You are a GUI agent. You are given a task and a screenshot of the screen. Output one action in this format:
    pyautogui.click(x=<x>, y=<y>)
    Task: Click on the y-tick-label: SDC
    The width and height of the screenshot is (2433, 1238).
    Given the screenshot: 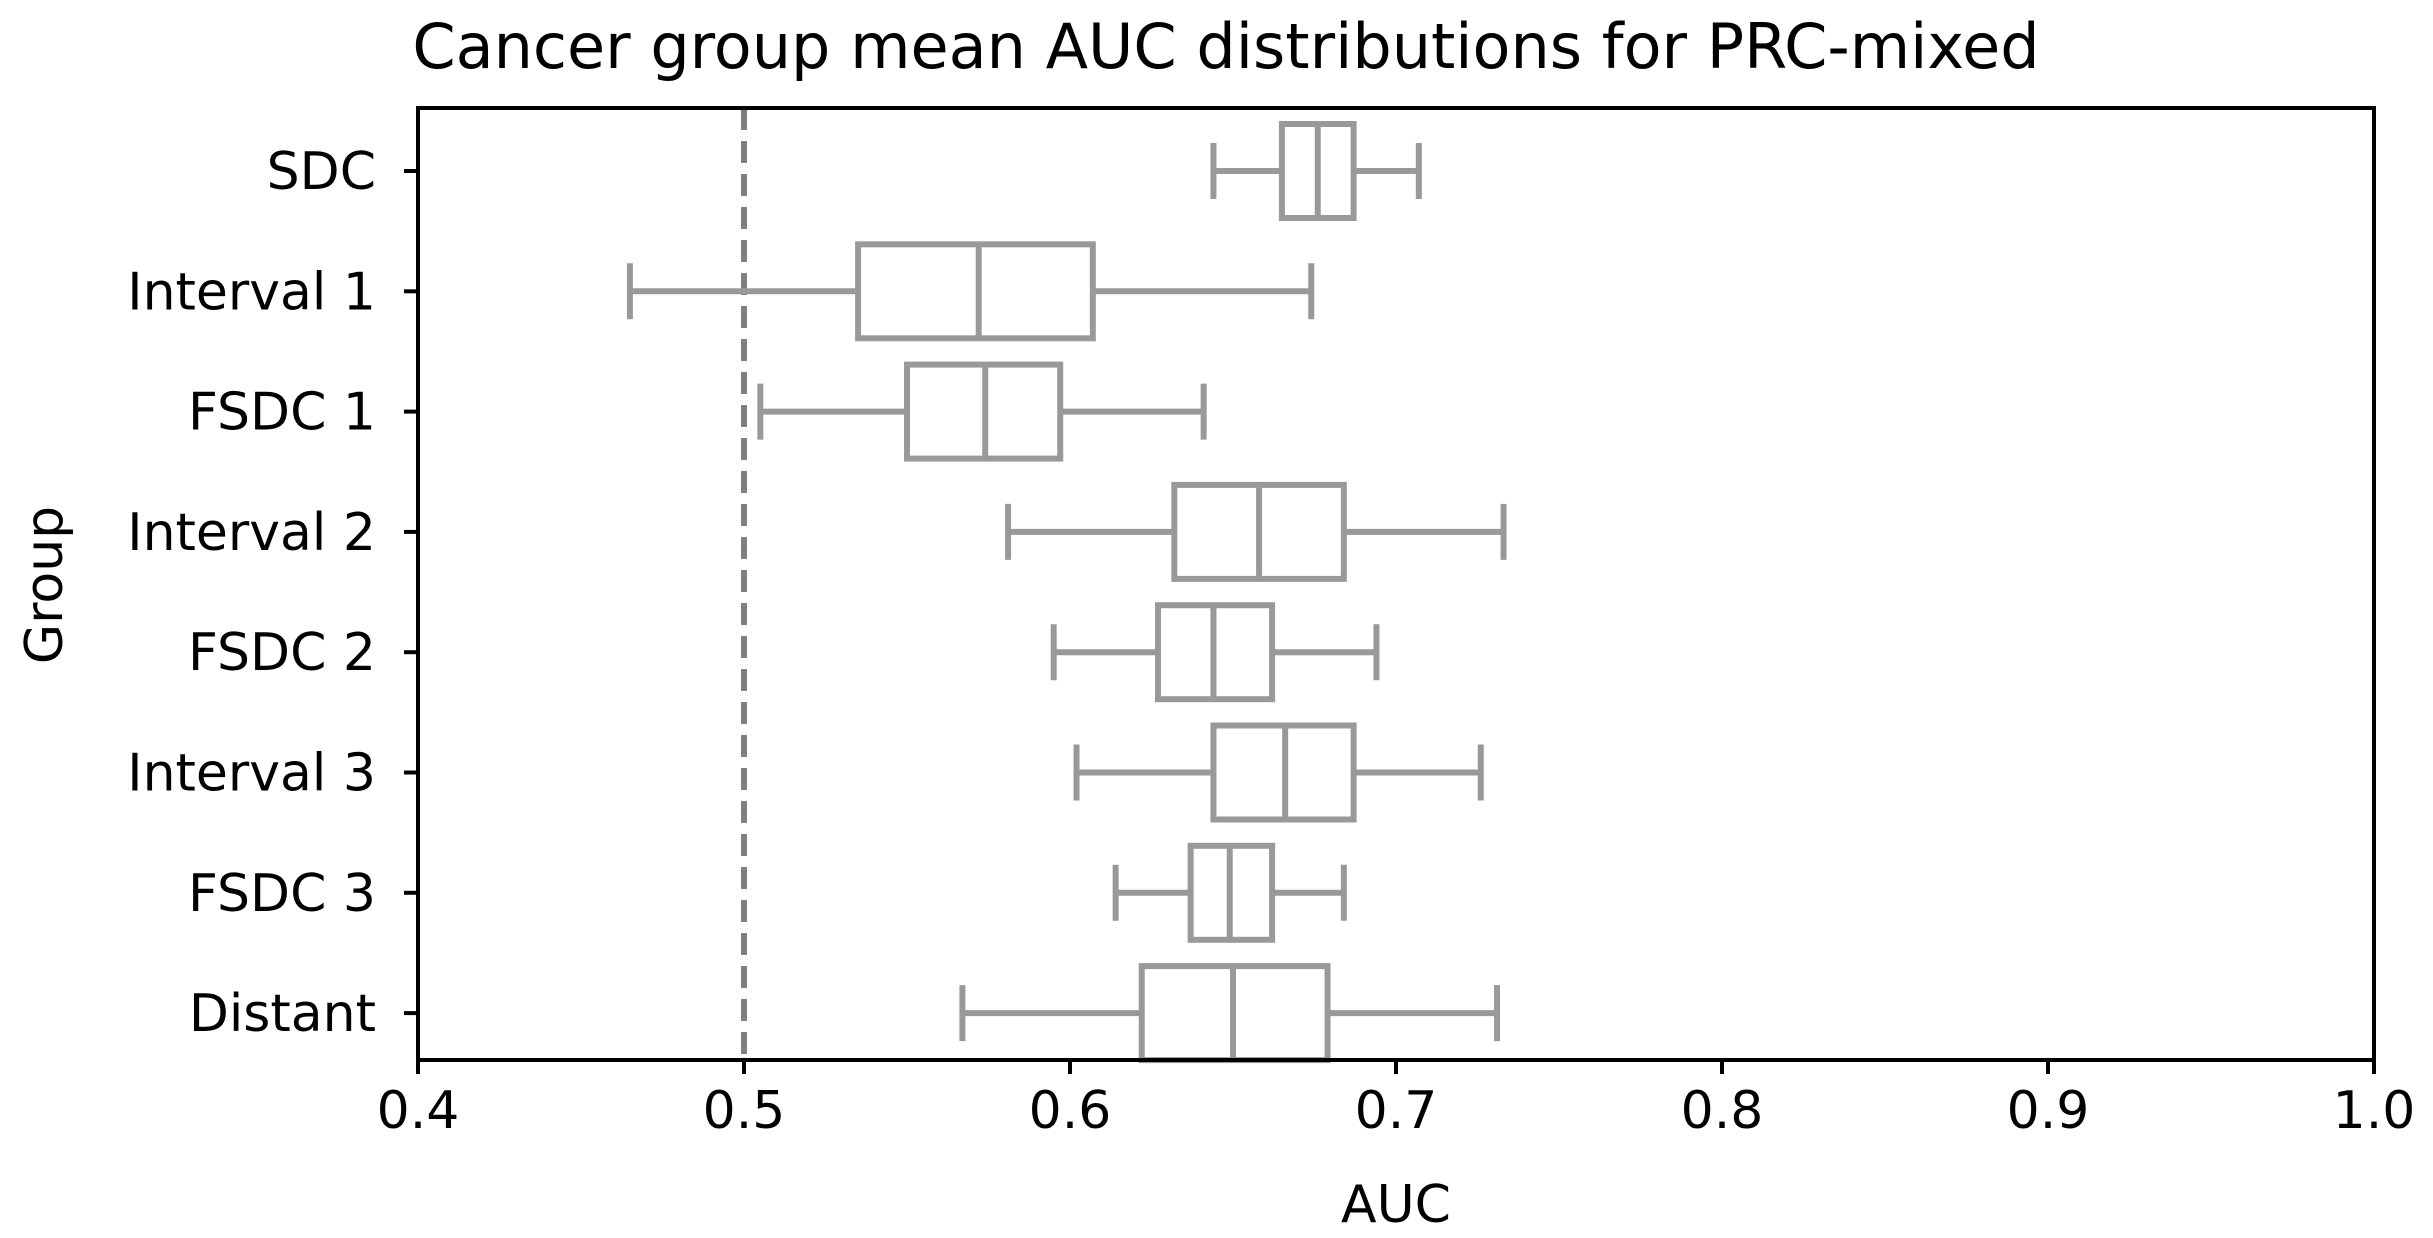 What is the action you would take?
    pyautogui.click(x=321, y=172)
    